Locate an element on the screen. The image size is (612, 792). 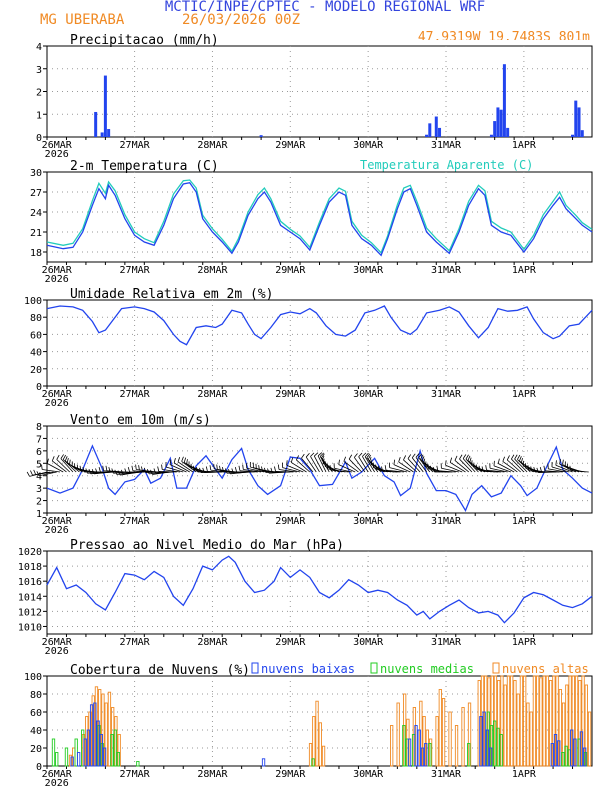
x-tick-label: 1APR is located at coordinates (524, 394).